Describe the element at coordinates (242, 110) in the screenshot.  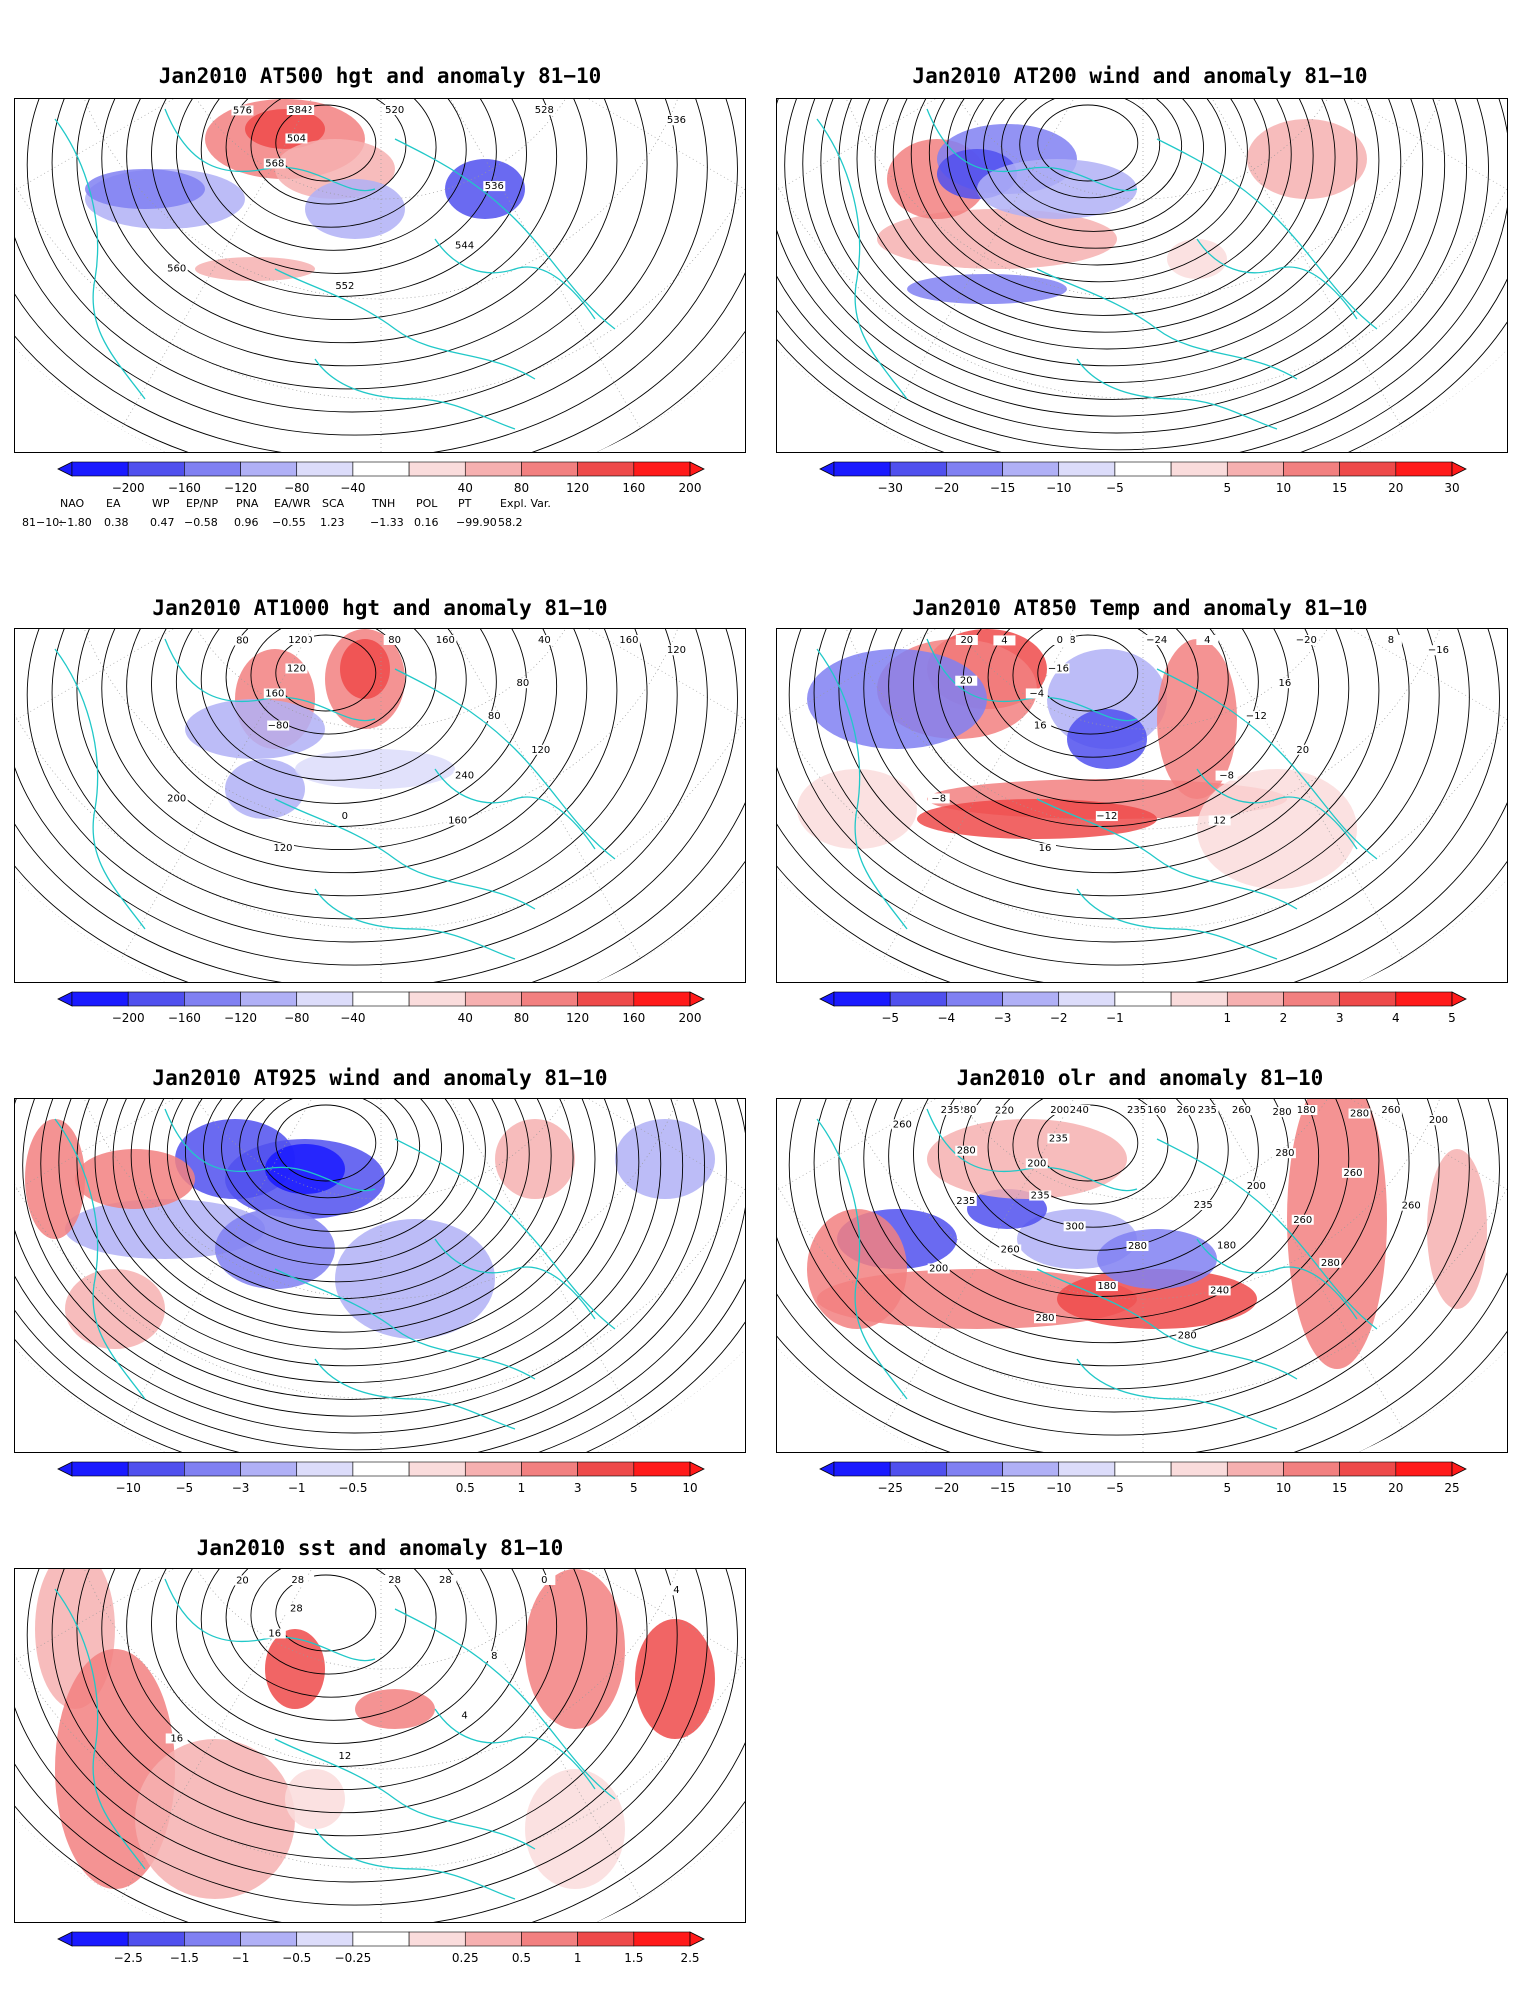
I see `contour-label: 576` at that location.